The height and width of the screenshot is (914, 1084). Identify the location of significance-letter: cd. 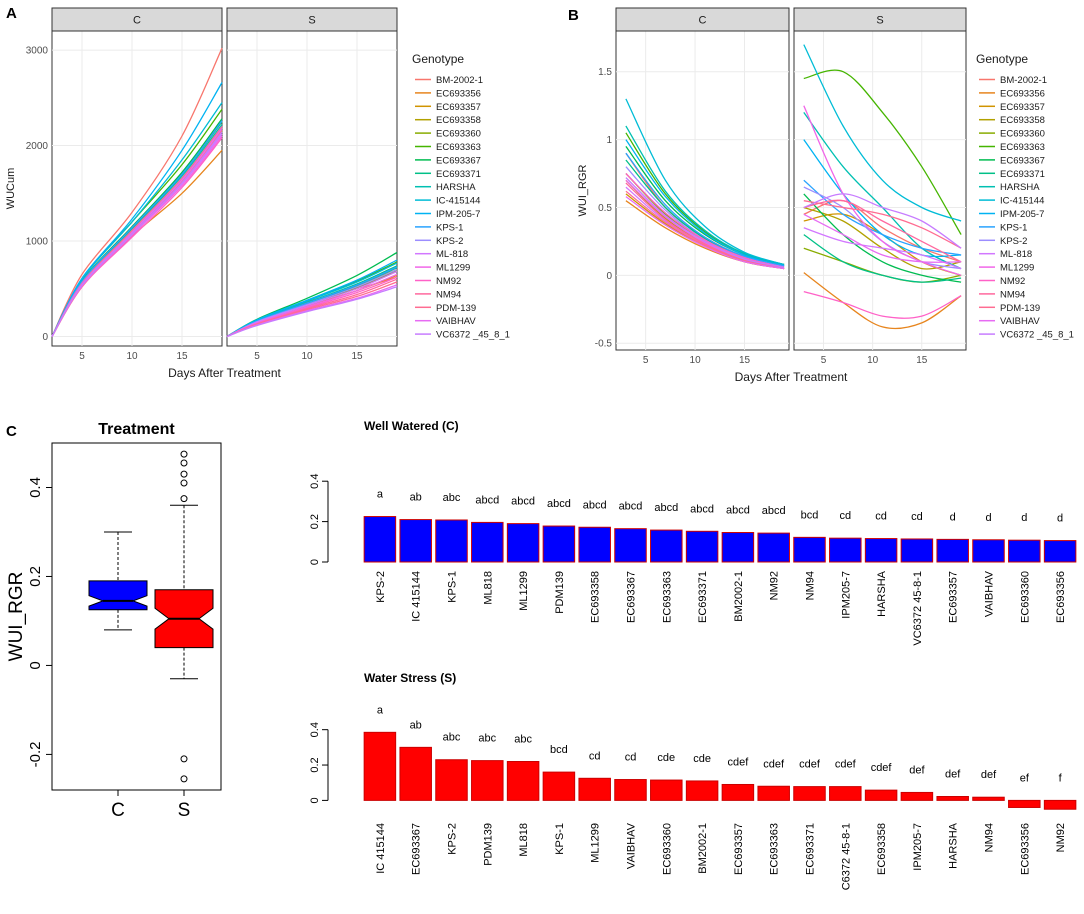
(917, 517).